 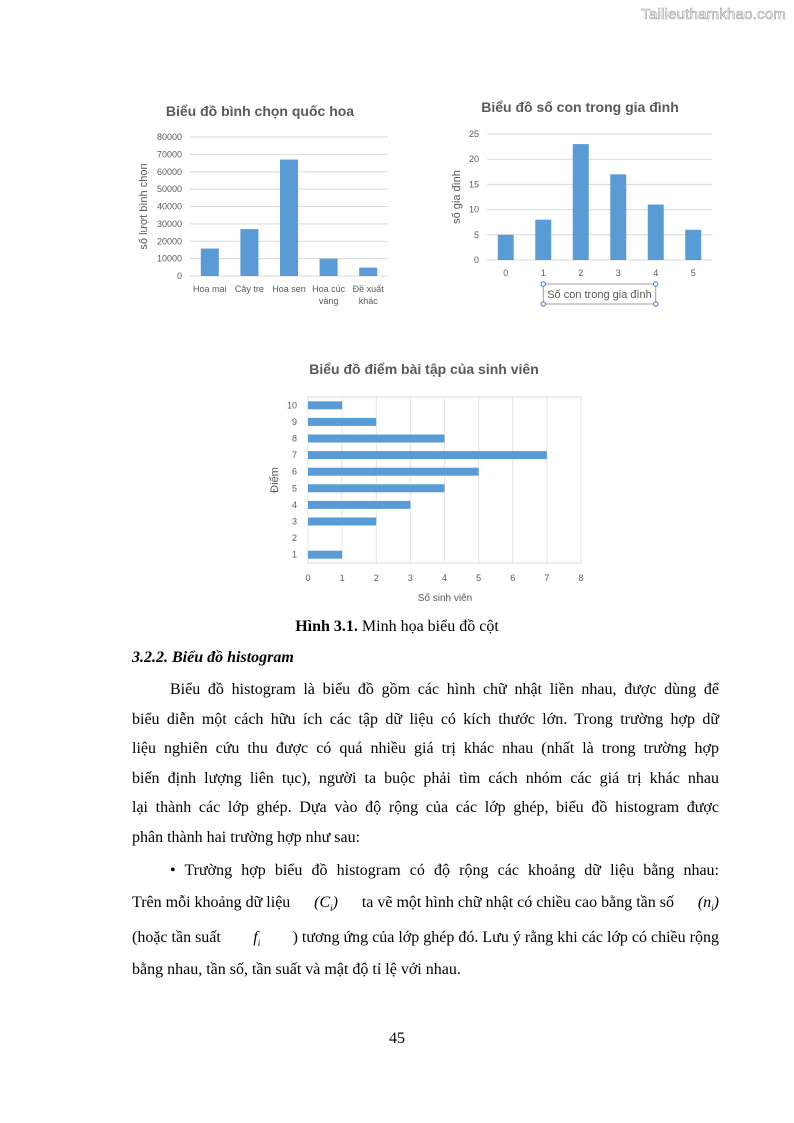 What do you see at coordinates (213, 657) in the screenshot?
I see `section-heading: 3.2.2. Biểu đồ histogram` at bounding box center [213, 657].